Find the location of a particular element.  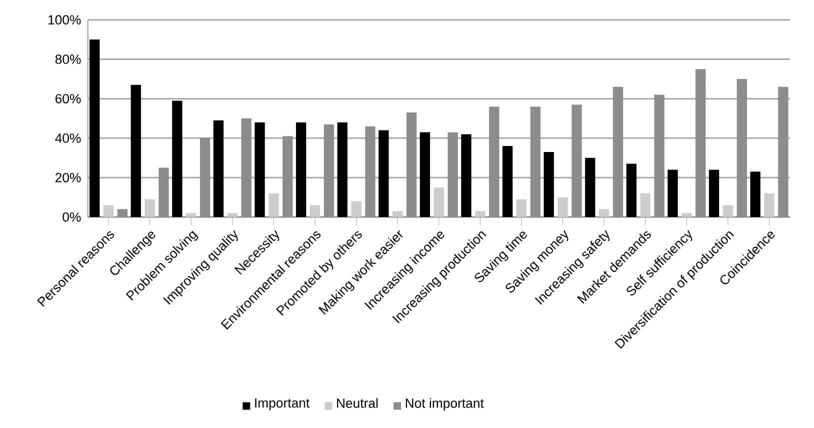

y-tick-label: 40% is located at coordinates (68, 138).